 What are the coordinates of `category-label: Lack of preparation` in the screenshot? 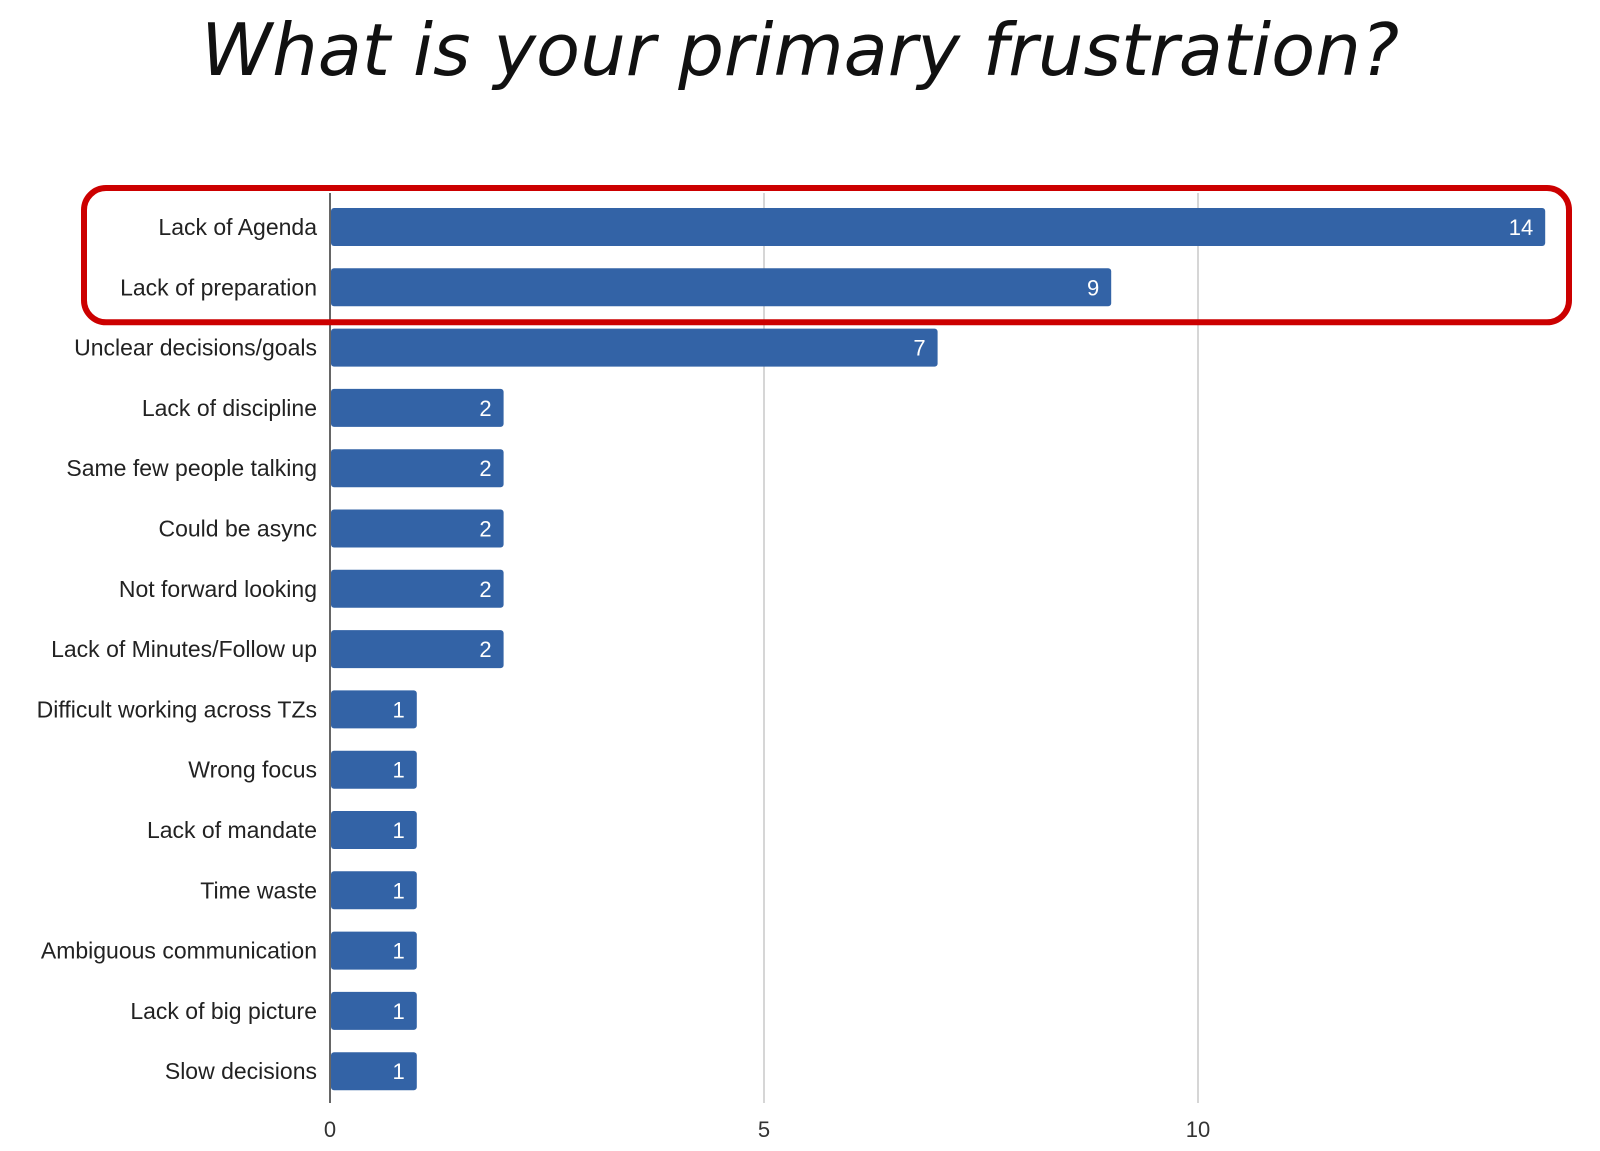 It's located at (218, 287).